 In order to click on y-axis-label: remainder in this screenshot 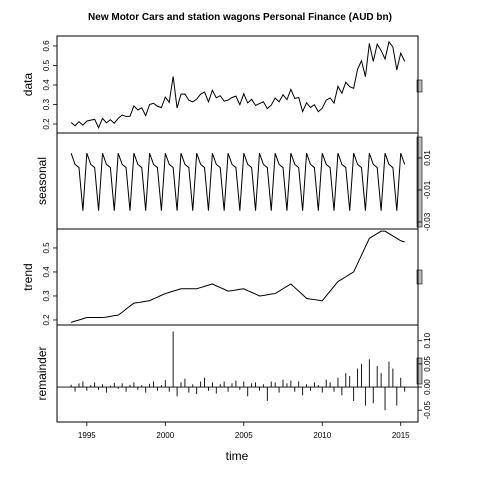, I will do `click(42, 373)`.